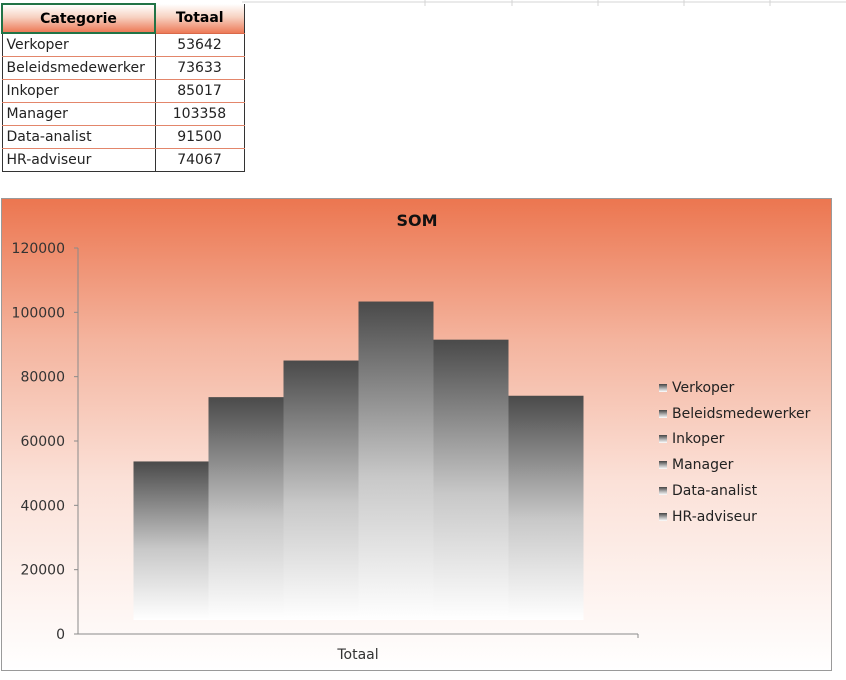 The height and width of the screenshot is (680, 846). What do you see at coordinates (321, 490) in the screenshot?
I see `bar-inkoper` at bounding box center [321, 490].